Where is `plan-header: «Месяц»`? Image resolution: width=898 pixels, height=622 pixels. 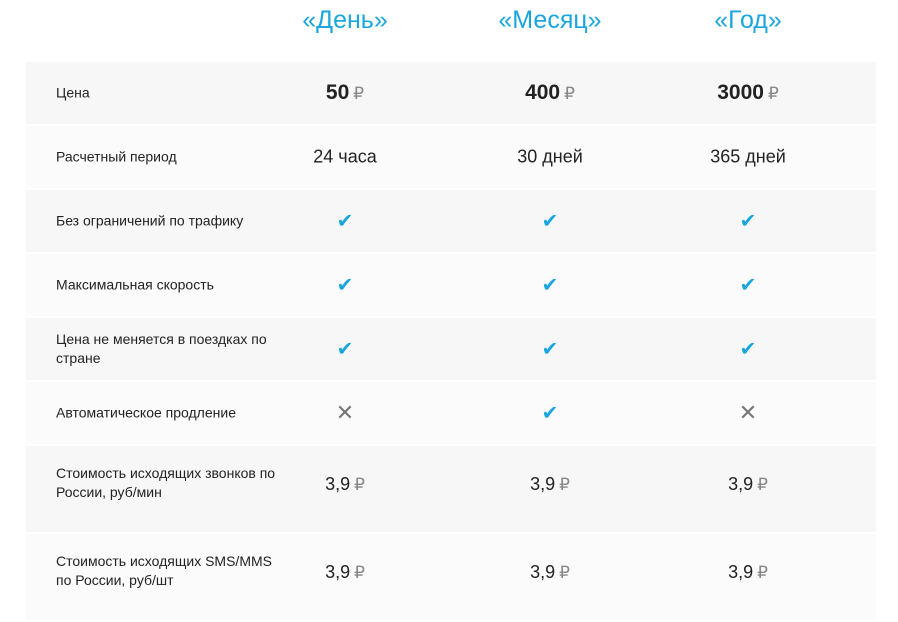
plan-header: «Месяц» is located at coordinates (550, 20).